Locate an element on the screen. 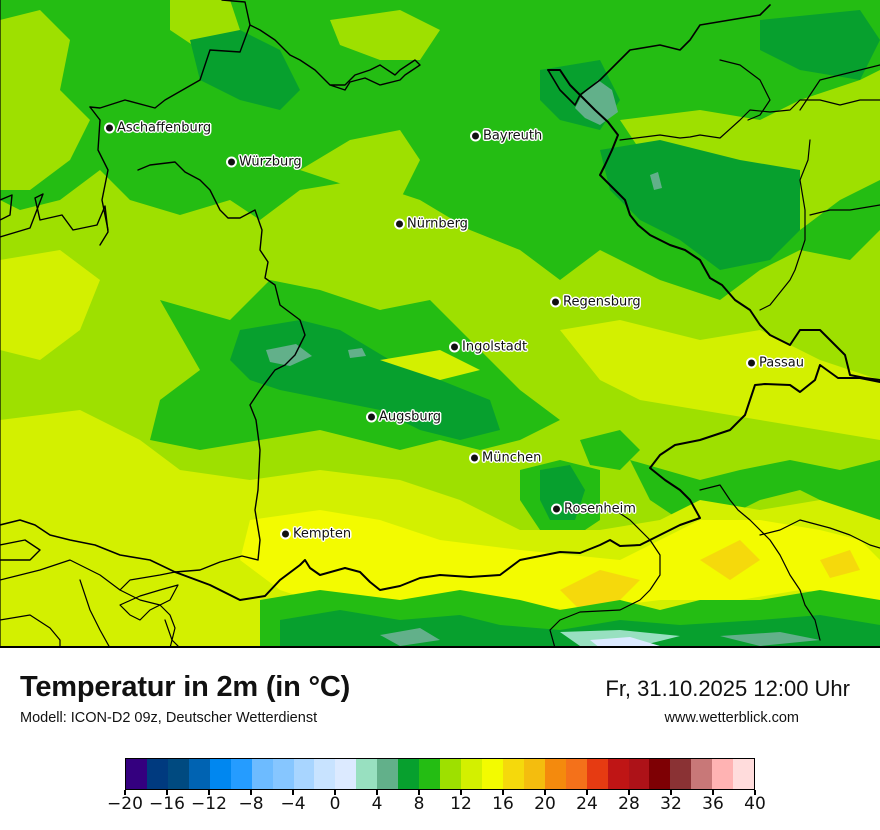  city-label: Augsburg is located at coordinates (410, 417).